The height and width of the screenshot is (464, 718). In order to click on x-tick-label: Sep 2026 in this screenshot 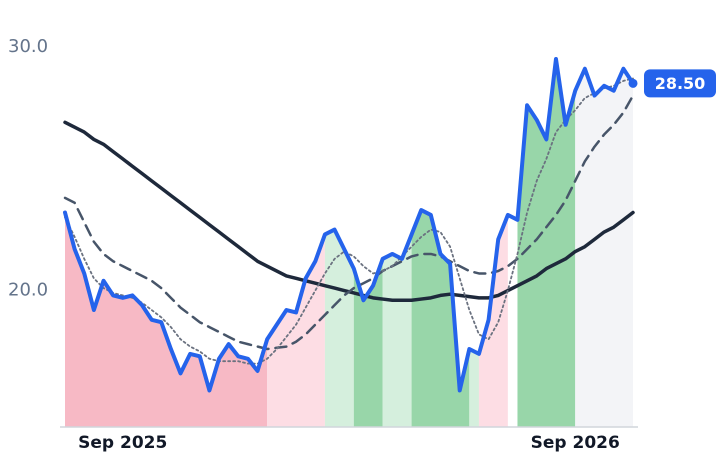, I will do `click(575, 443)`.